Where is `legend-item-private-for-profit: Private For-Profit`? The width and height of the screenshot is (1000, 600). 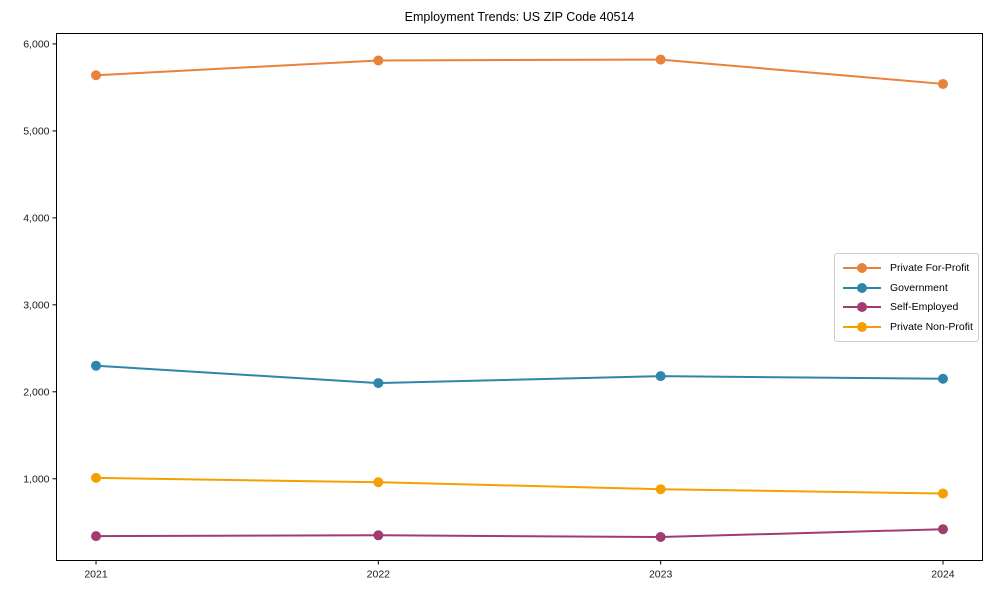 legend-item-private-for-profit: Private For-Profit is located at coordinates (907, 268).